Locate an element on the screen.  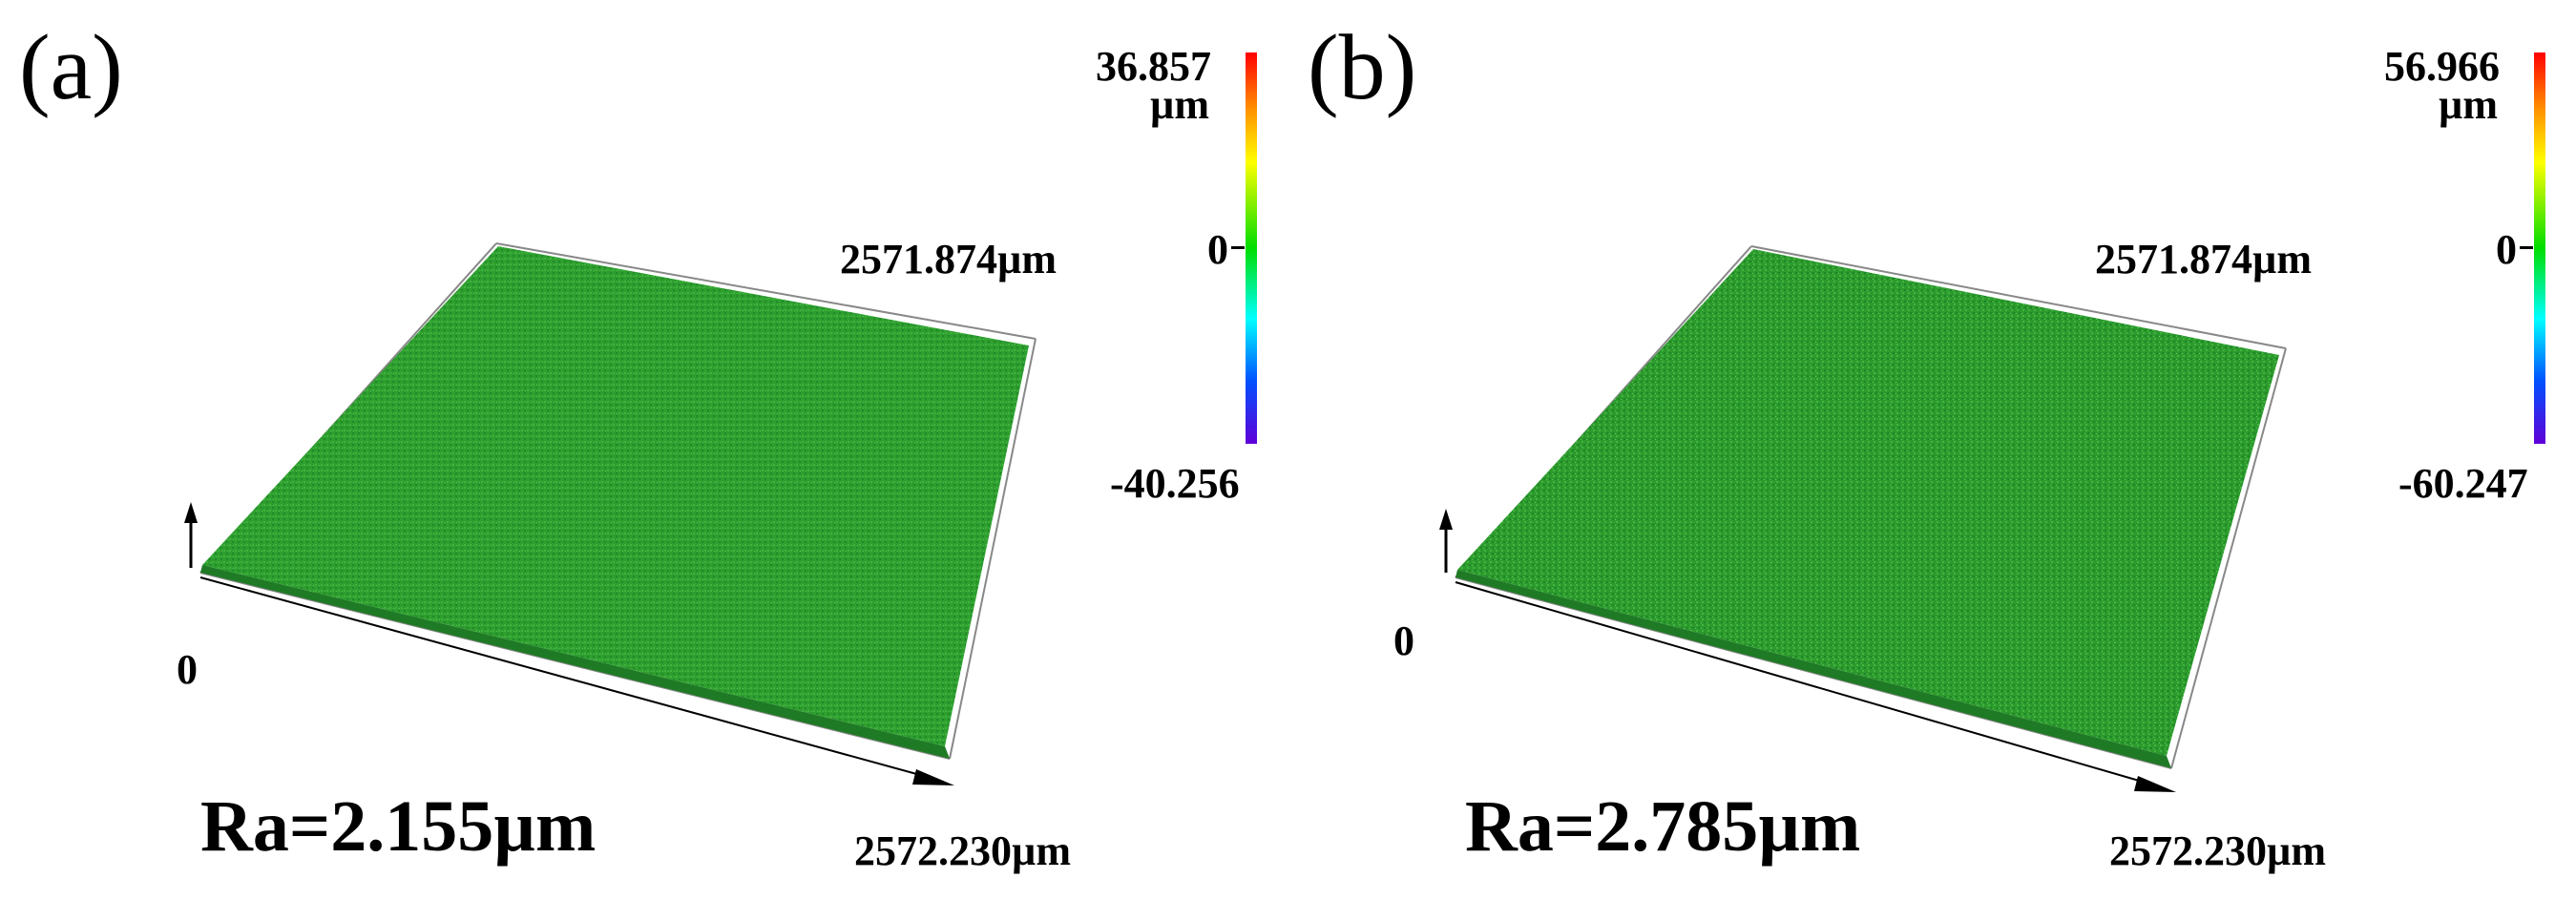
roughness-value: Ra=2.785µm is located at coordinates (1663, 826).